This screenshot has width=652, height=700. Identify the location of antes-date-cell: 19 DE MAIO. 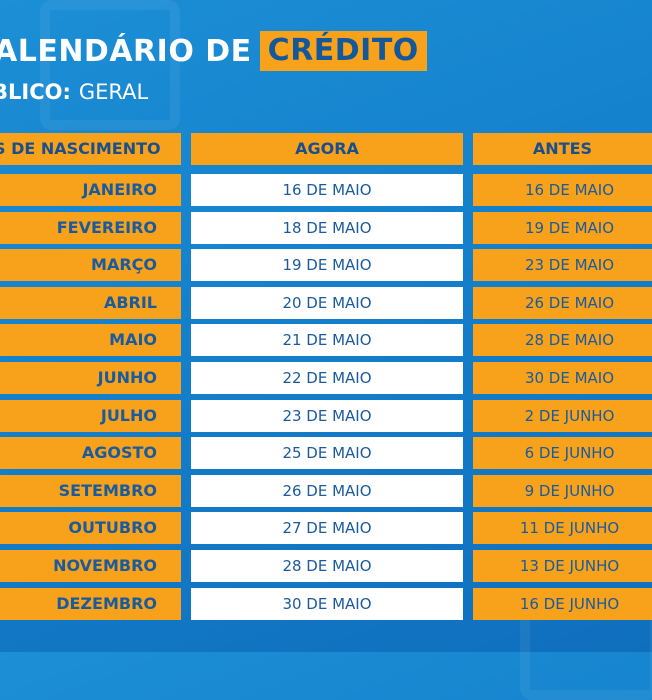
(562, 227).